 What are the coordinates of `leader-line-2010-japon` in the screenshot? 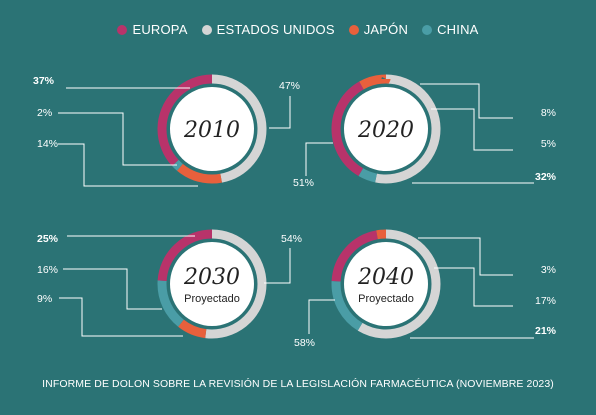 It's located at (128, 165).